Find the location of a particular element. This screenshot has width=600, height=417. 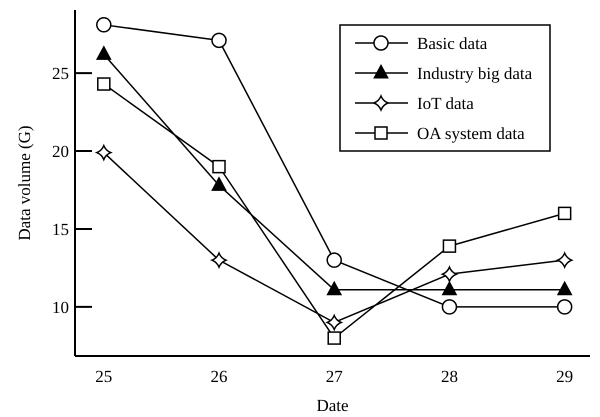

x-tick-label: 29 is located at coordinates (565, 376).